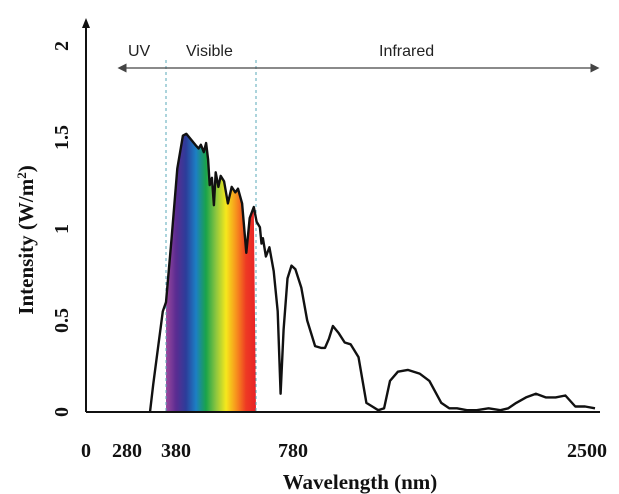 The height and width of the screenshot is (494, 619). What do you see at coordinates (360, 482) in the screenshot?
I see `x-axis-title: Wavelength (nm)` at bounding box center [360, 482].